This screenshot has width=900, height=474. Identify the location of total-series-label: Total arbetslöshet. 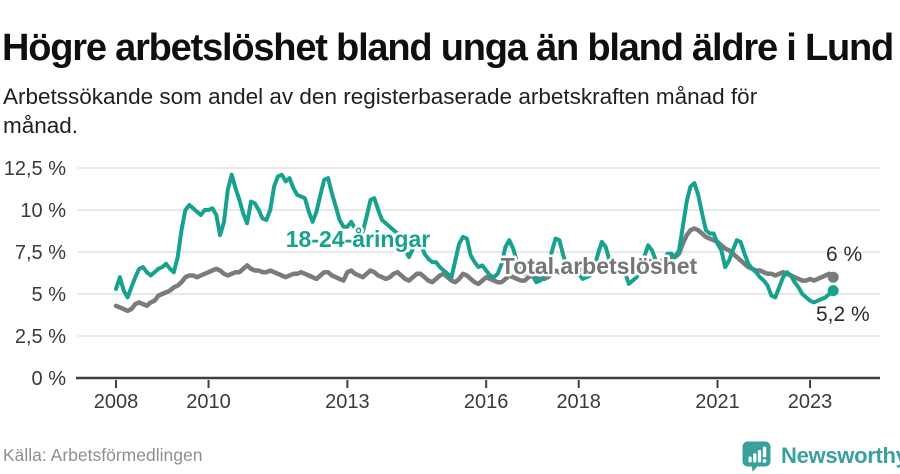
(599, 266).